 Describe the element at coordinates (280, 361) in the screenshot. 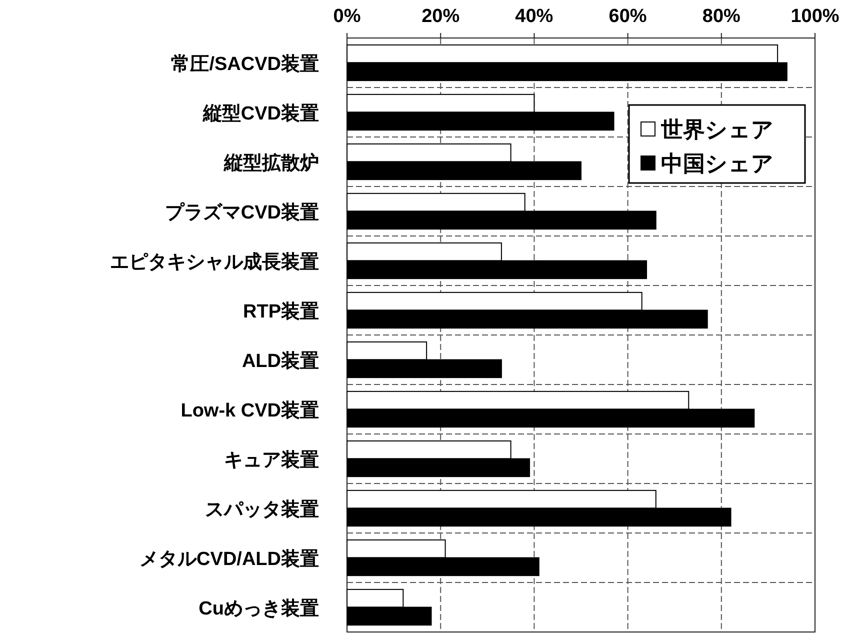

I see `y-tick-label: ALD装置` at that location.